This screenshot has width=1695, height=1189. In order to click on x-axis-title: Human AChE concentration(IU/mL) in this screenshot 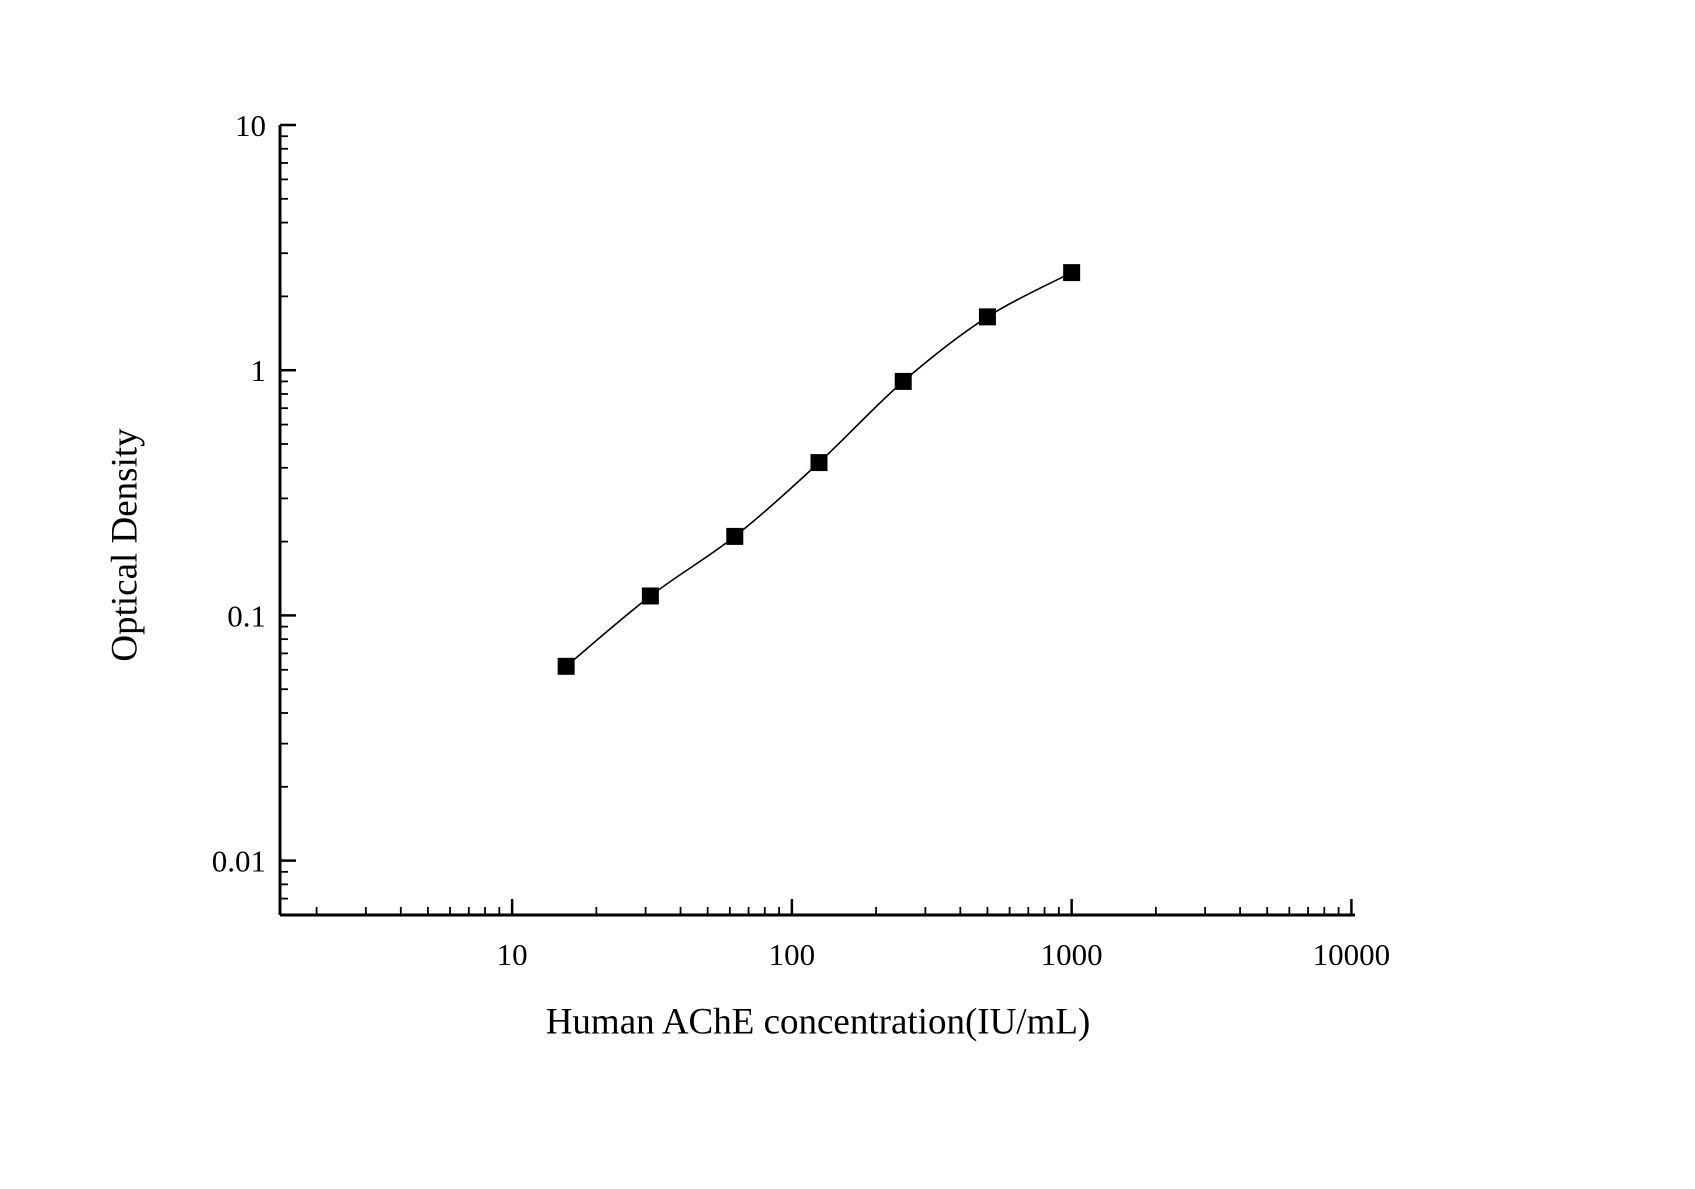, I will do `click(818, 1022)`.